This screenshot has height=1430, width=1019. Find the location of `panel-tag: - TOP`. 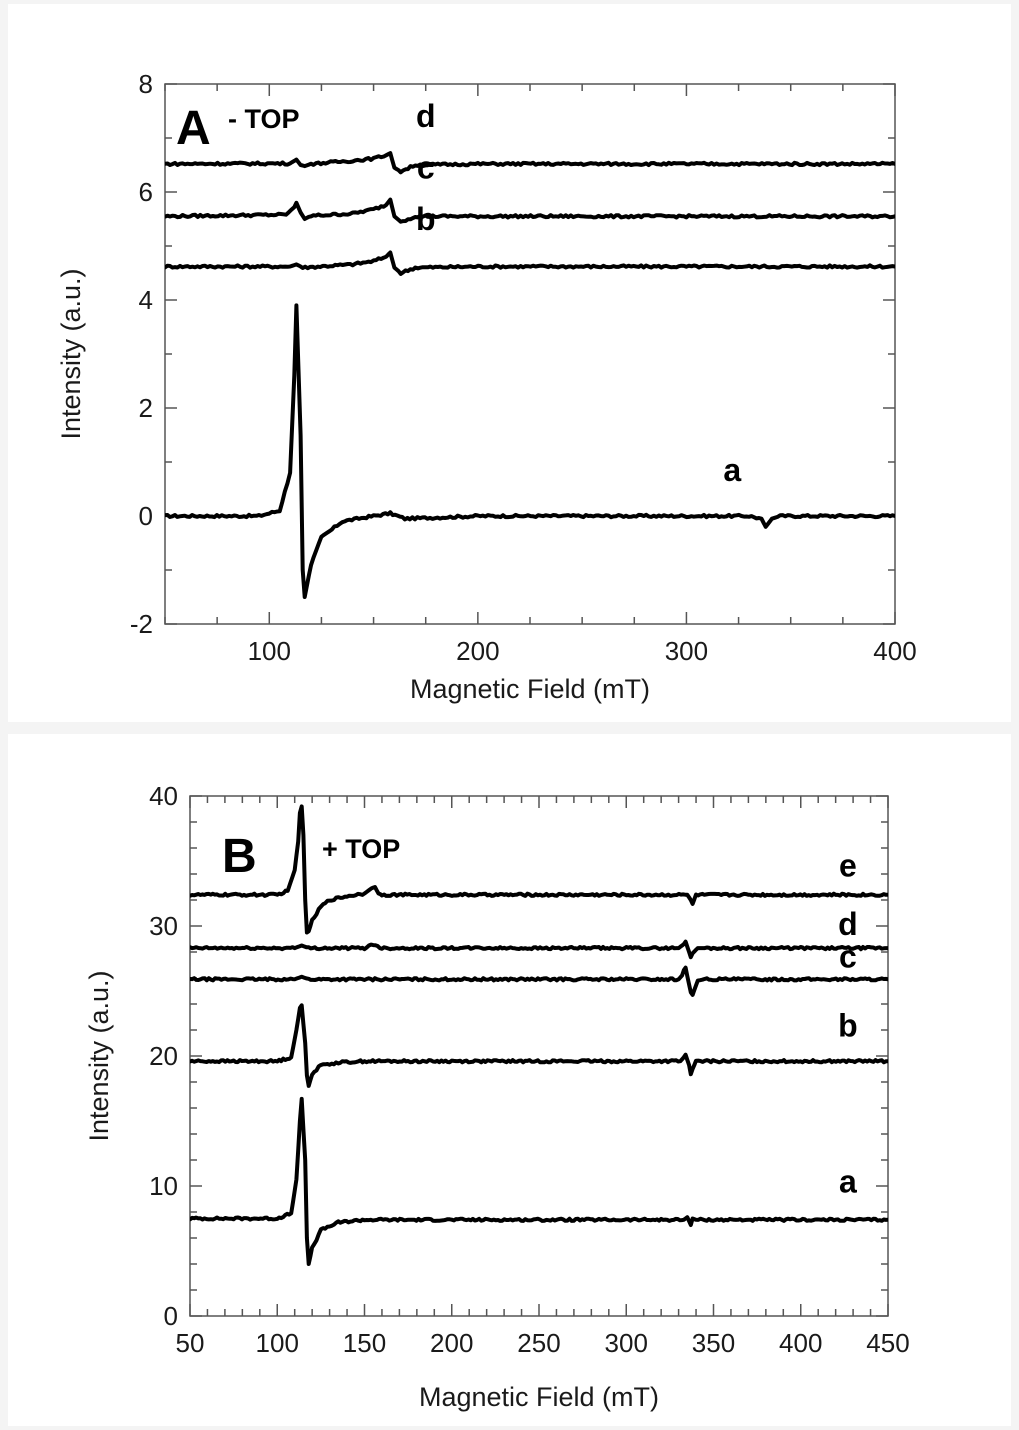

panel-tag: - TOP is located at coordinates (264, 119).